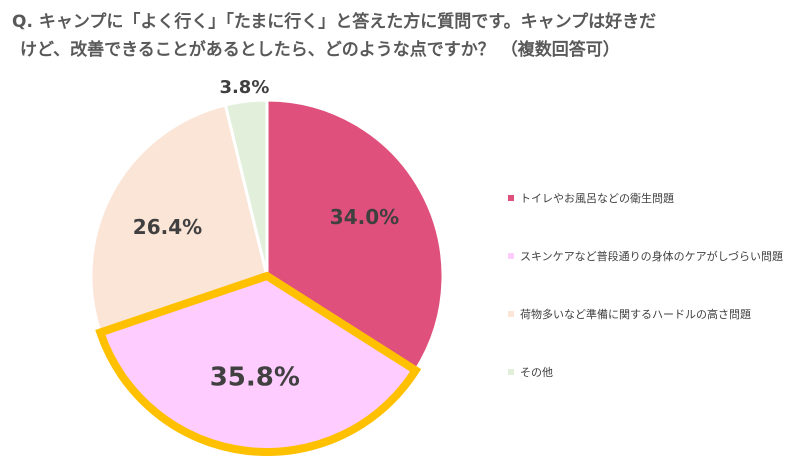 The image size is (809, 468). I want to click on legend-item-3: 荷物多いなど準備に関するハードルの高さ問題, so click(656, 335).